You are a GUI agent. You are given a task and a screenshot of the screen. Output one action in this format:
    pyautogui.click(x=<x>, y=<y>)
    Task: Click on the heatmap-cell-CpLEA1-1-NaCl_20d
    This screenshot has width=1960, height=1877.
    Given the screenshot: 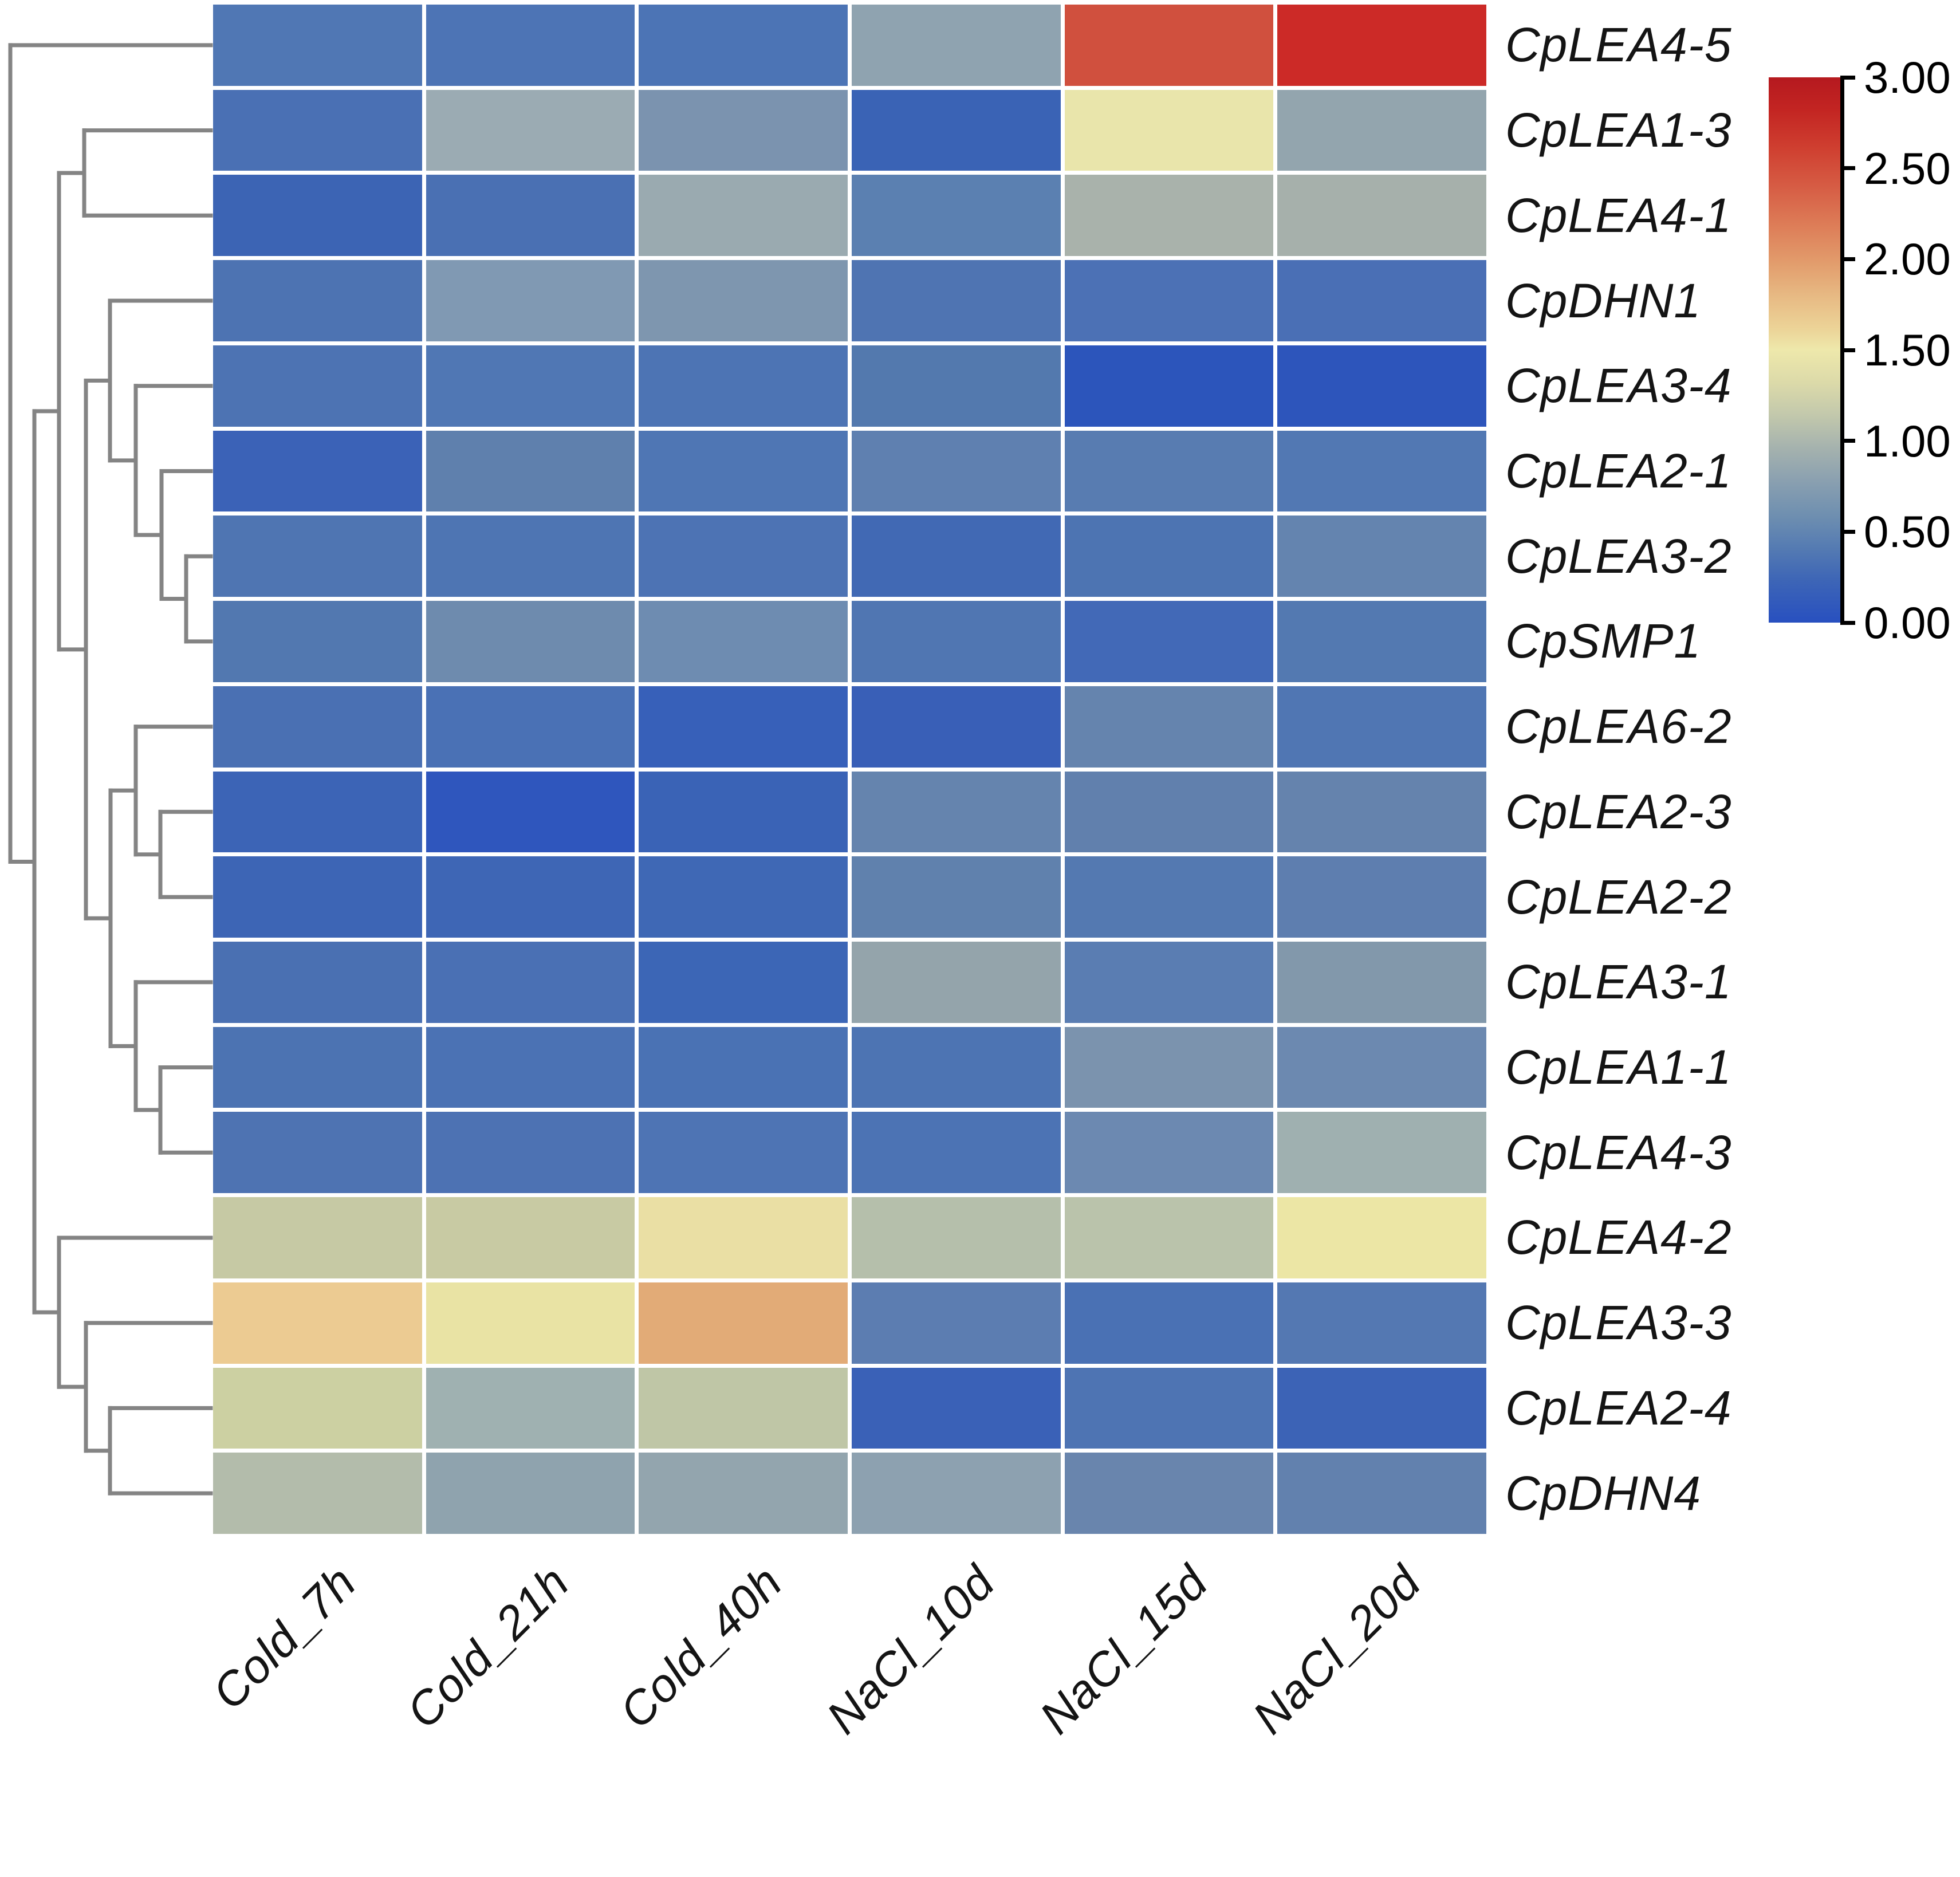 What is the action you would take?
    pyautogui.click(x=1381, y=1067)
    